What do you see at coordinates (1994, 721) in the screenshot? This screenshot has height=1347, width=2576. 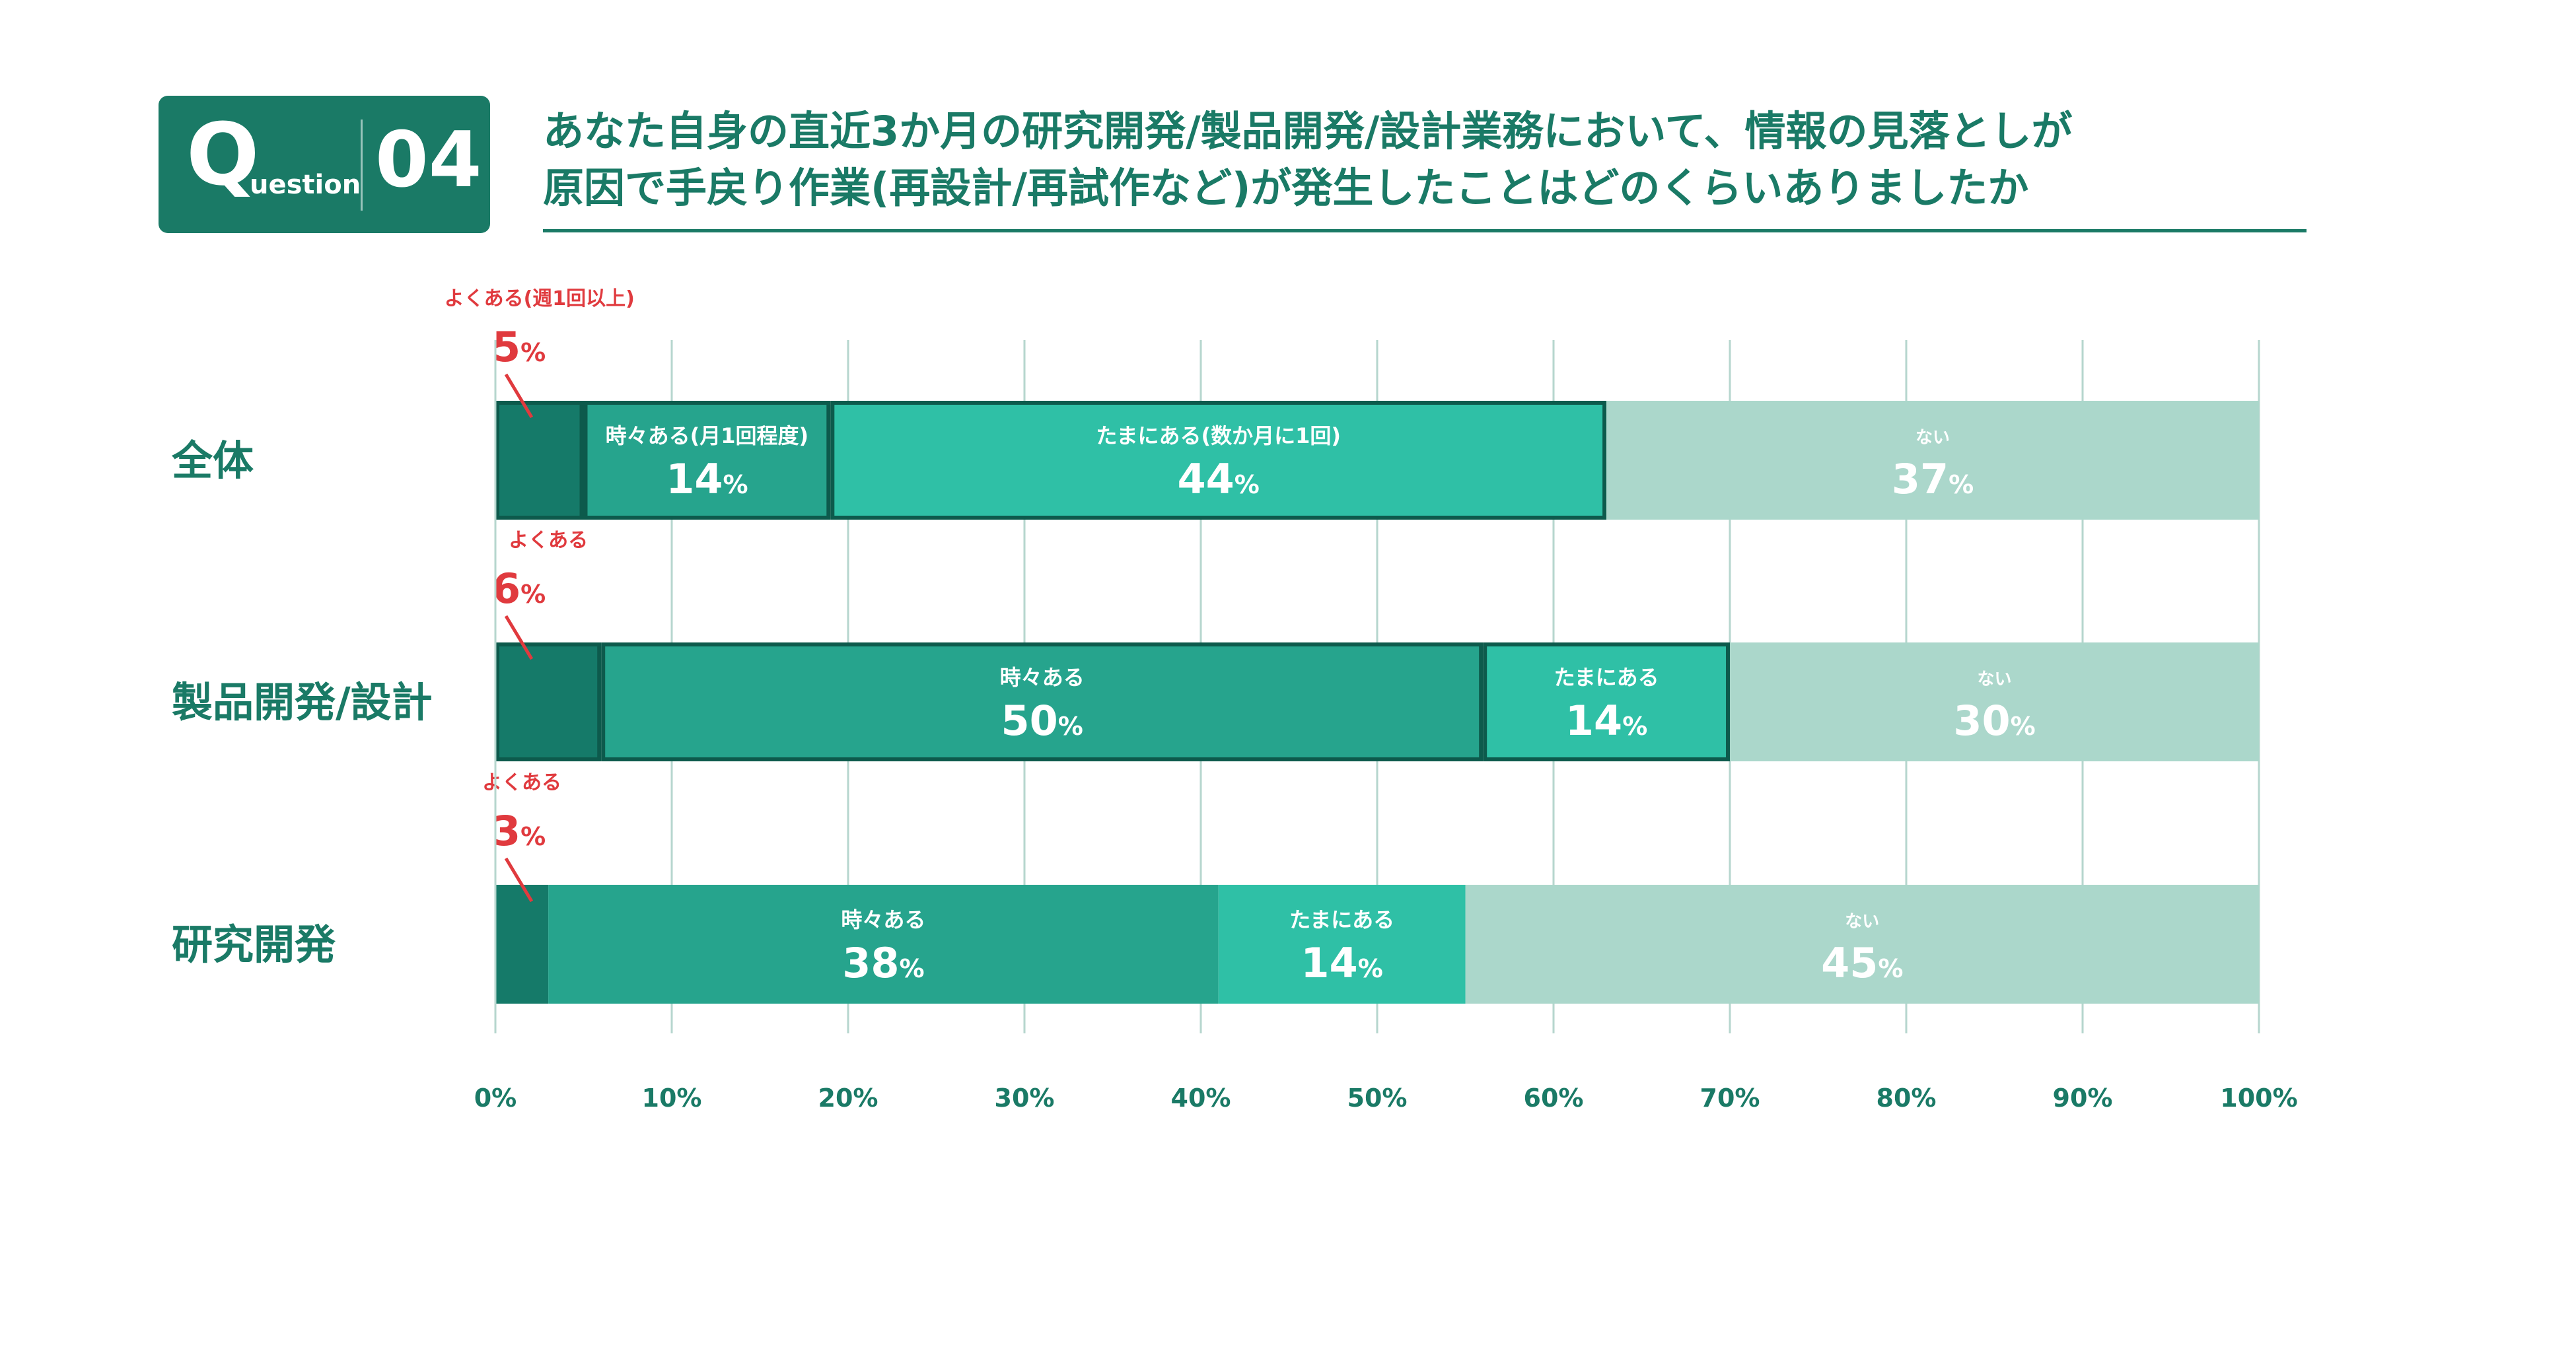 I see `data-label-value-never: 30%` at bounding box center [1994, 721].